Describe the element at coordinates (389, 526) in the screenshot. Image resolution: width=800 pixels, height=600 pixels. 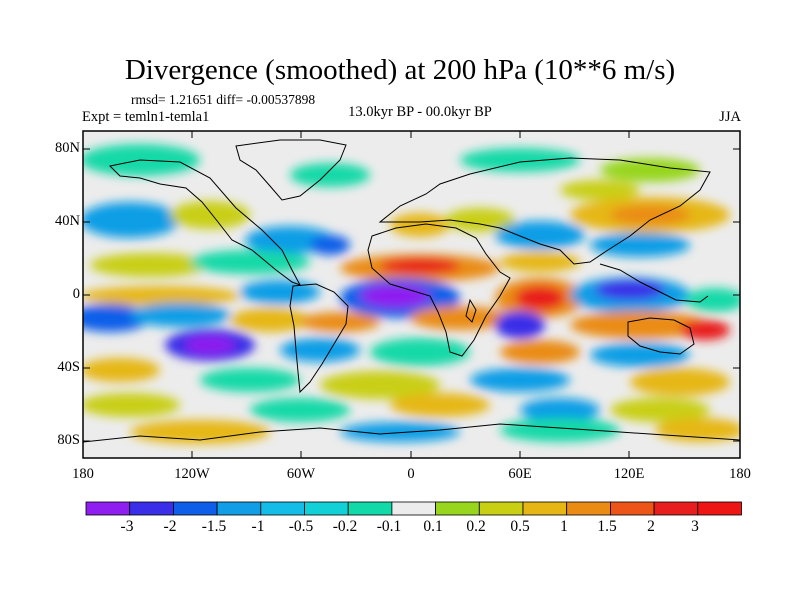
I see `colorbar-label: -0.1` at that location.